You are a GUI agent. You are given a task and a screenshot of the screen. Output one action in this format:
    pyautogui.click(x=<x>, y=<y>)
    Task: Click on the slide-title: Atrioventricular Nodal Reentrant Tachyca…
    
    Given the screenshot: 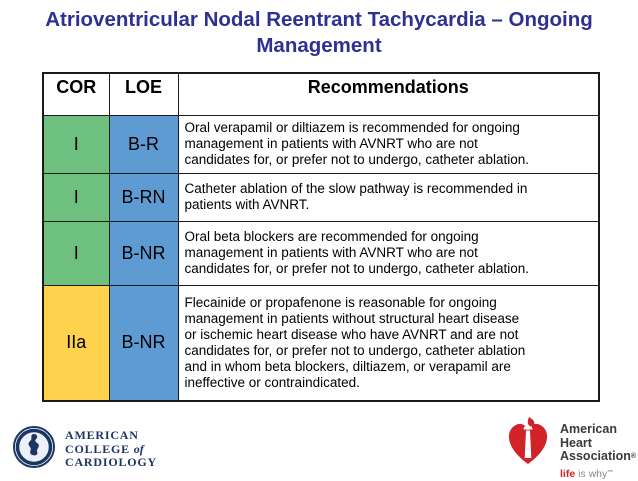 What is the action you would take?
    pyautogui.click(x=319, y=33)
    